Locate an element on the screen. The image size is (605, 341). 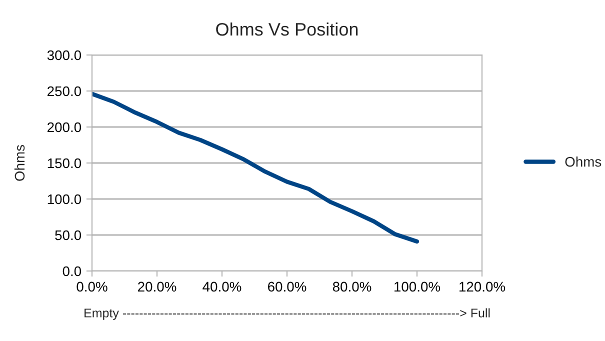
x-tick-label: 120.0% is located at coordinates (483, 287).